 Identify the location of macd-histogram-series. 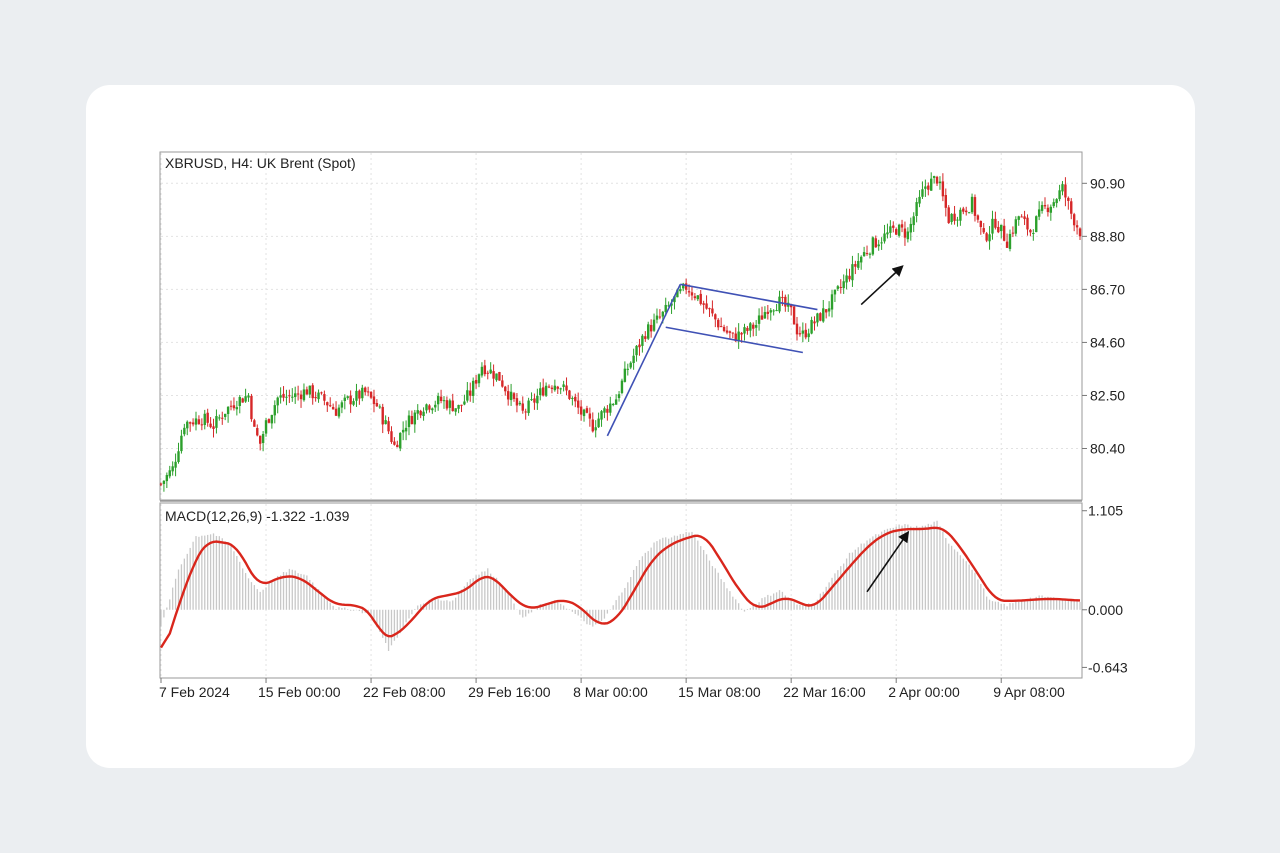
(620, 585).